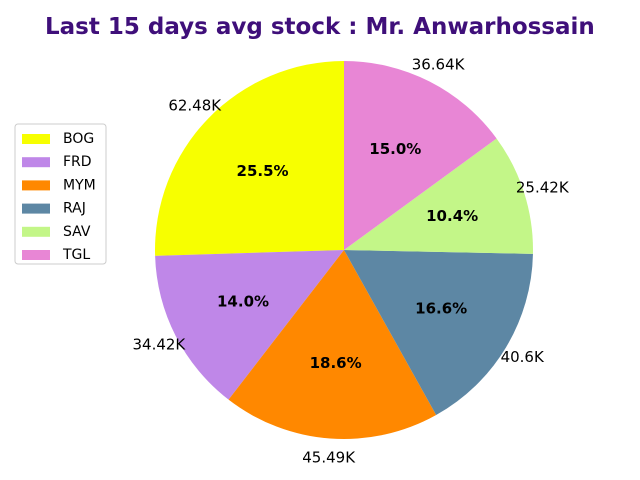  Describe the element at coordinates (36, 231) in the screenshot. I see `legend-swatch-sav` at that location.